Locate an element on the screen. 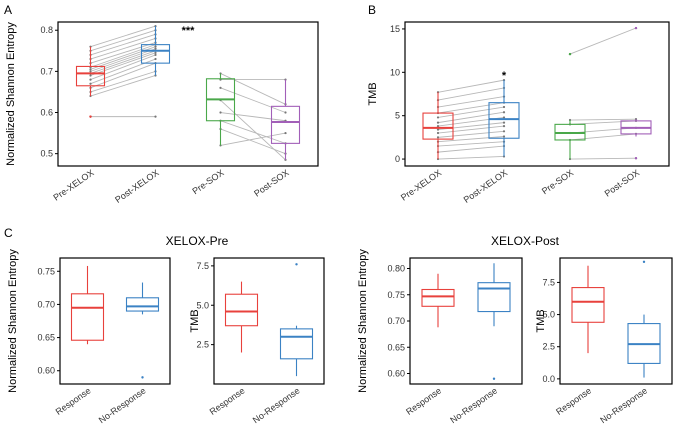 This screenshot has height=435, width=687. plot-xelox-post-tmb: 0.0 2.5 5.0 7.5 TMB Response No-Response is located at coordinates (604, 341).